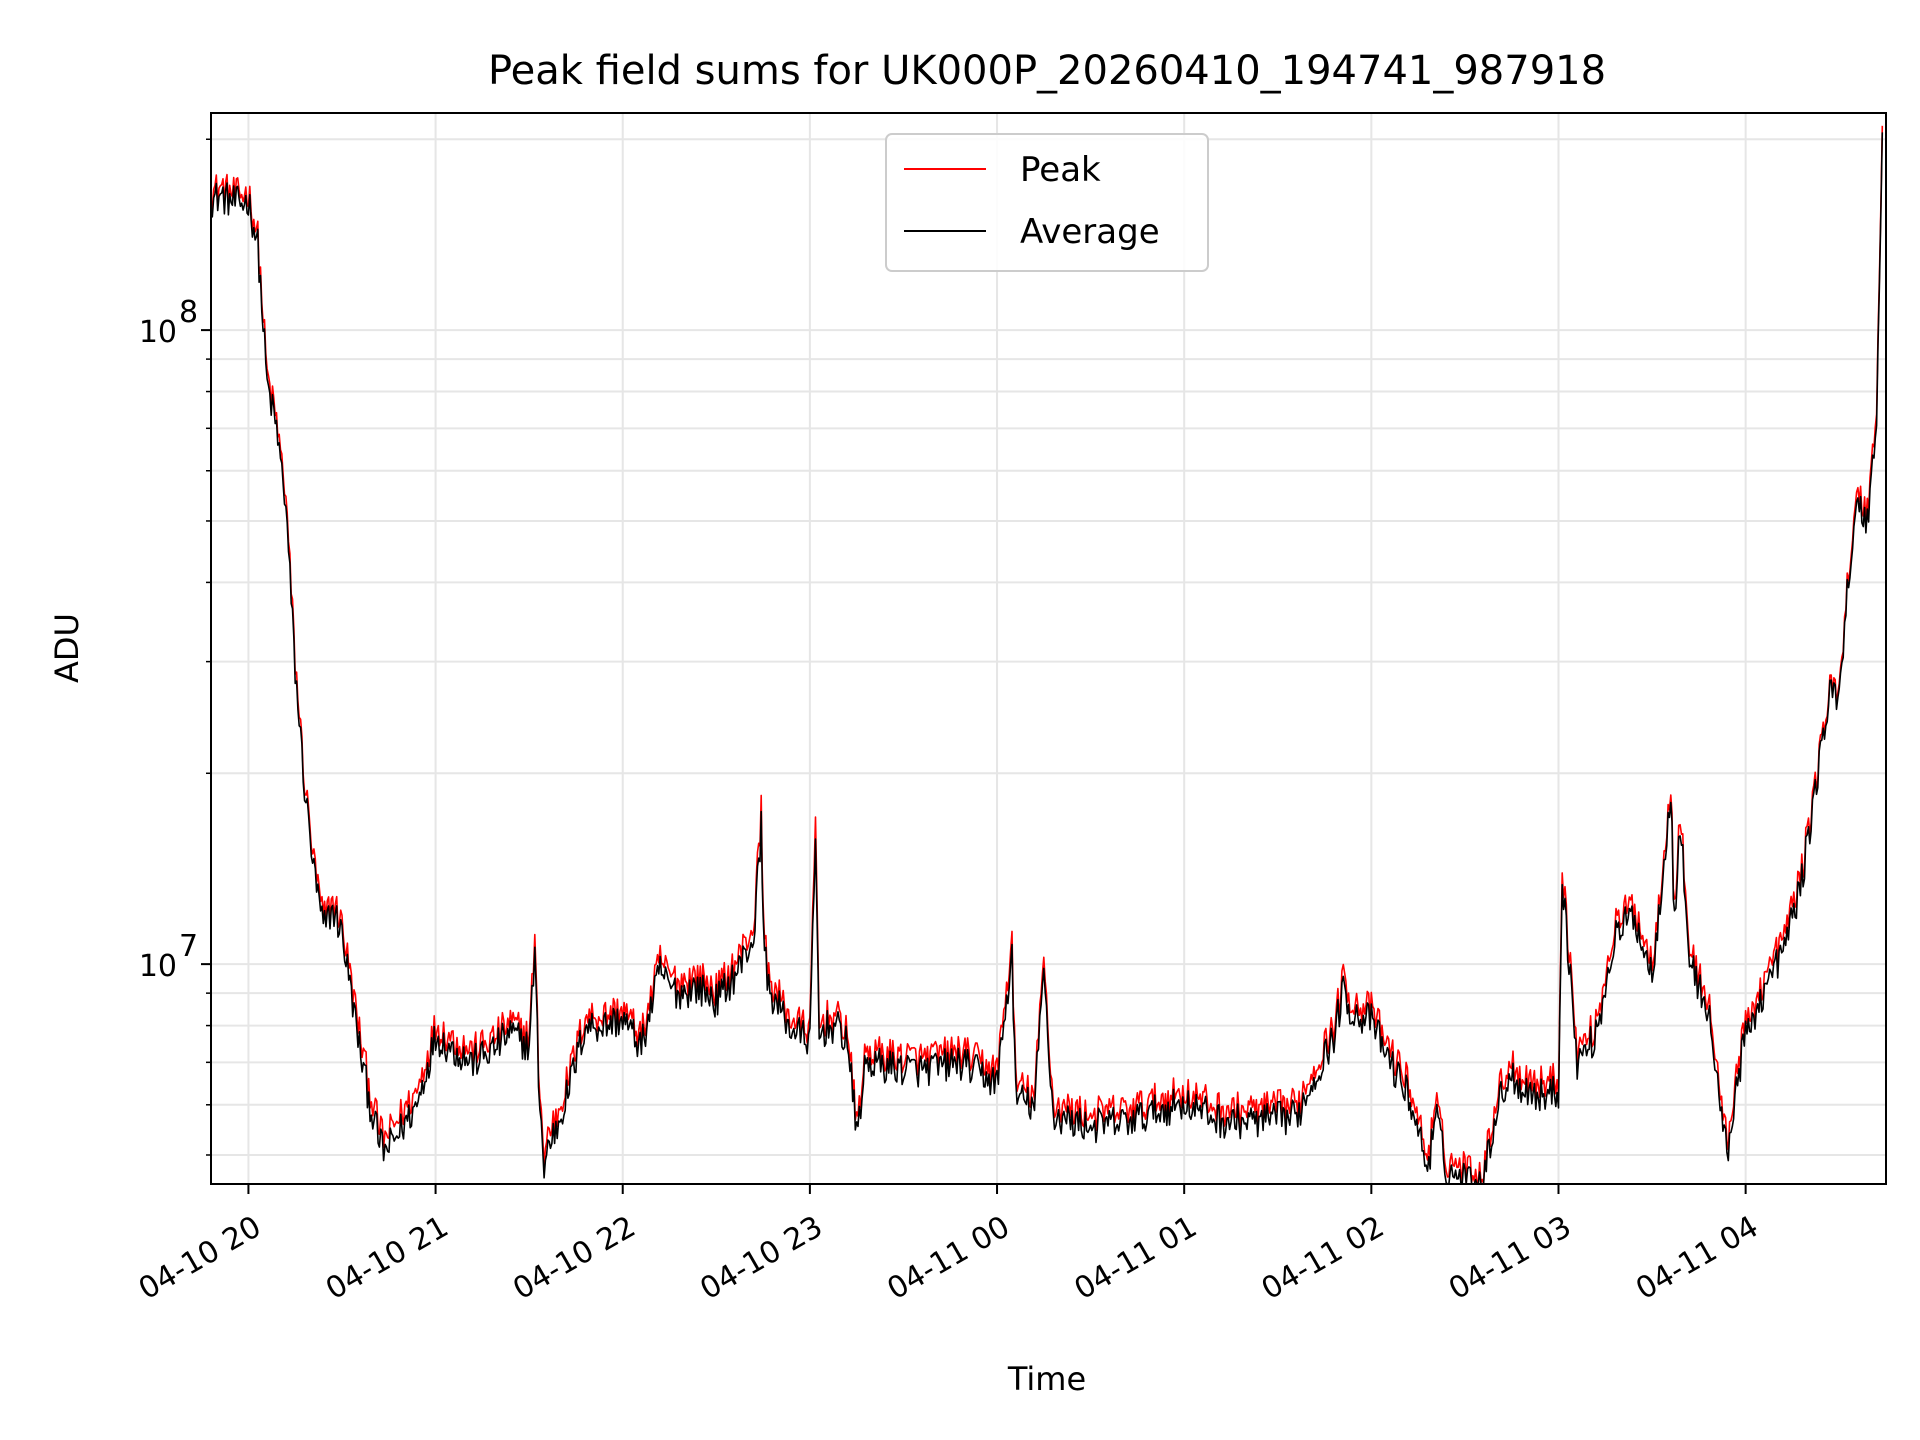  Describe the element at coordinates (67, 648) in the screenshot. I see `y-axis-label: ADU` at that location.